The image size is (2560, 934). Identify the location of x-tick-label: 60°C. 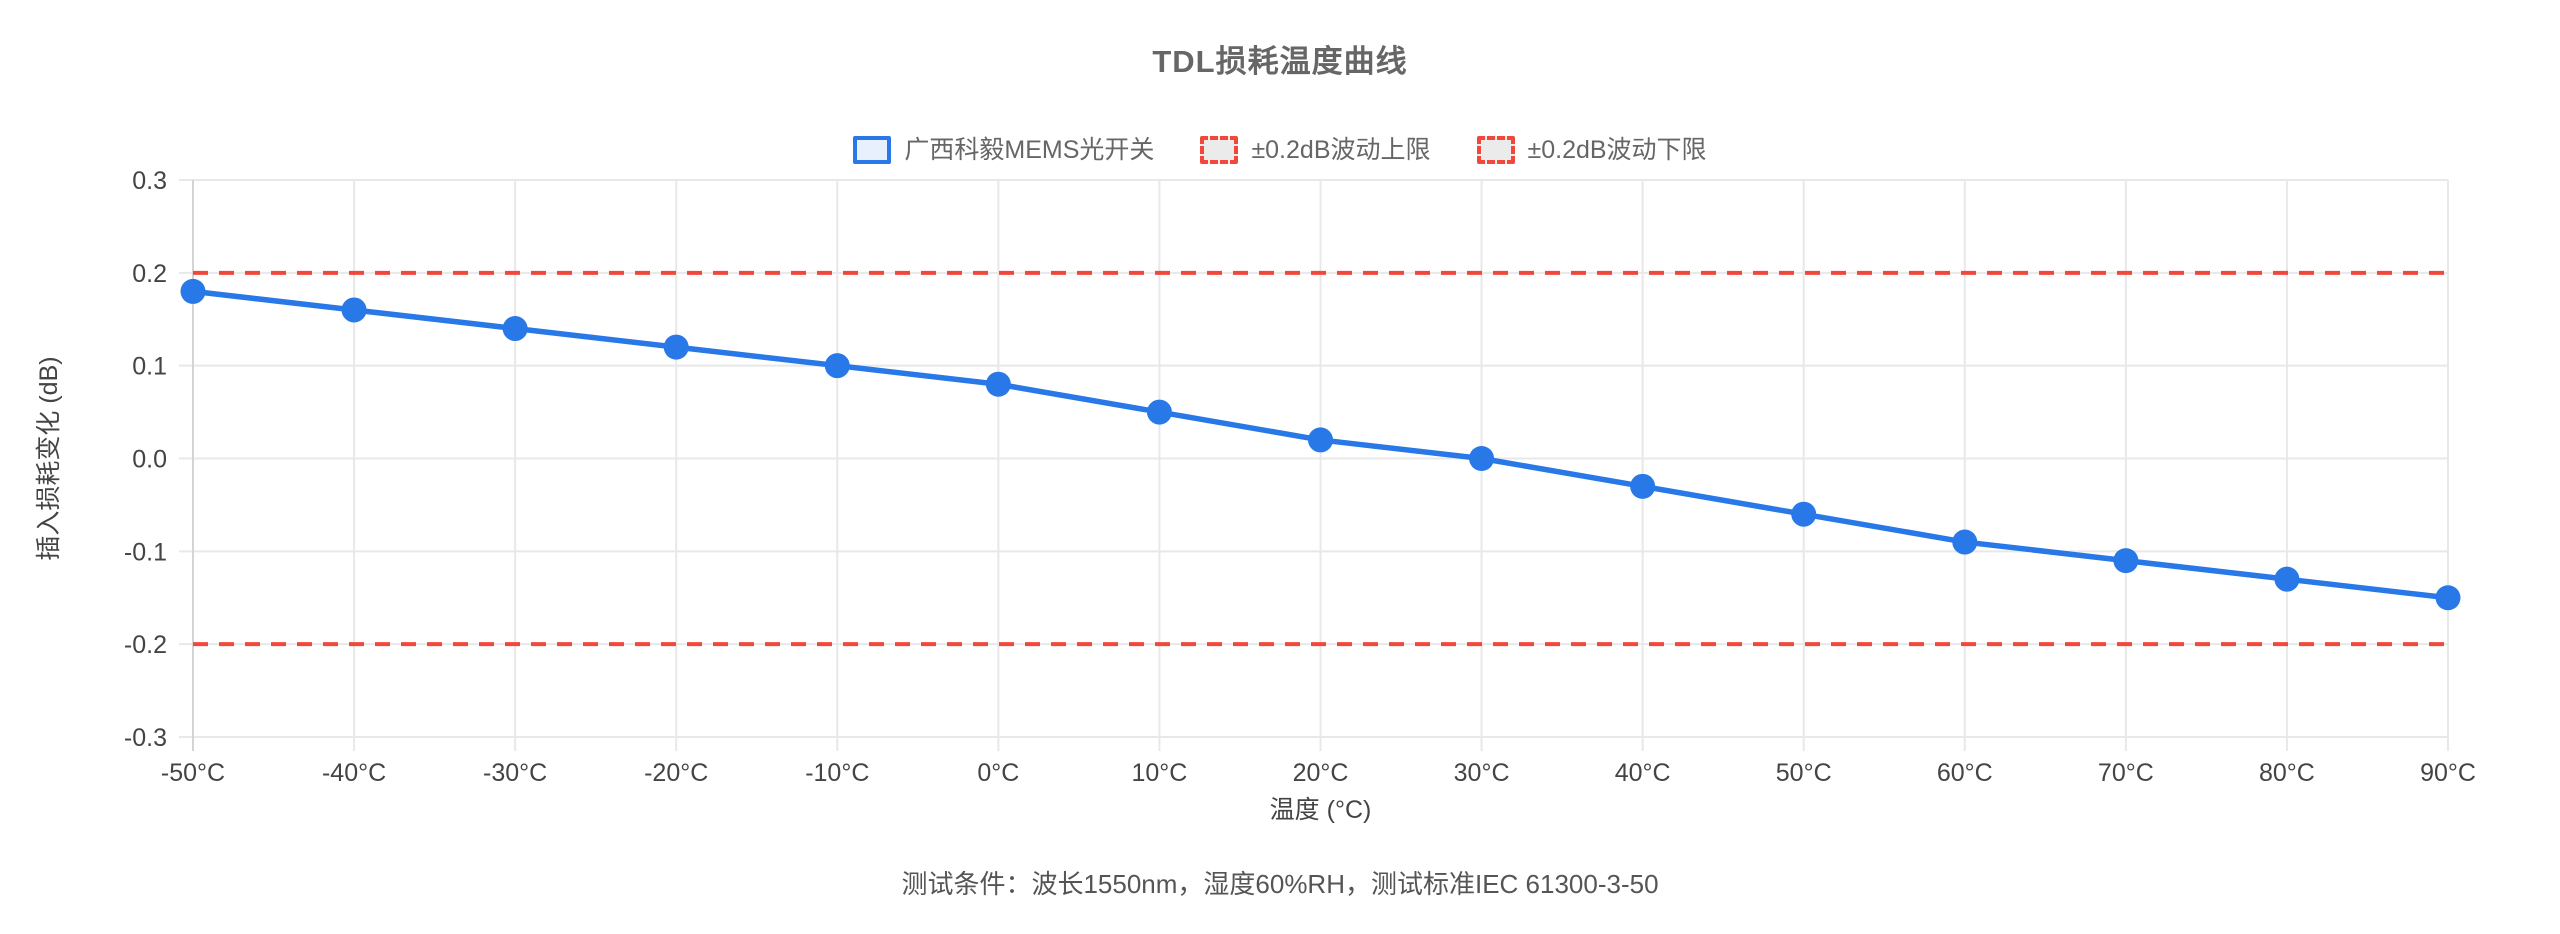
(1965, 773).